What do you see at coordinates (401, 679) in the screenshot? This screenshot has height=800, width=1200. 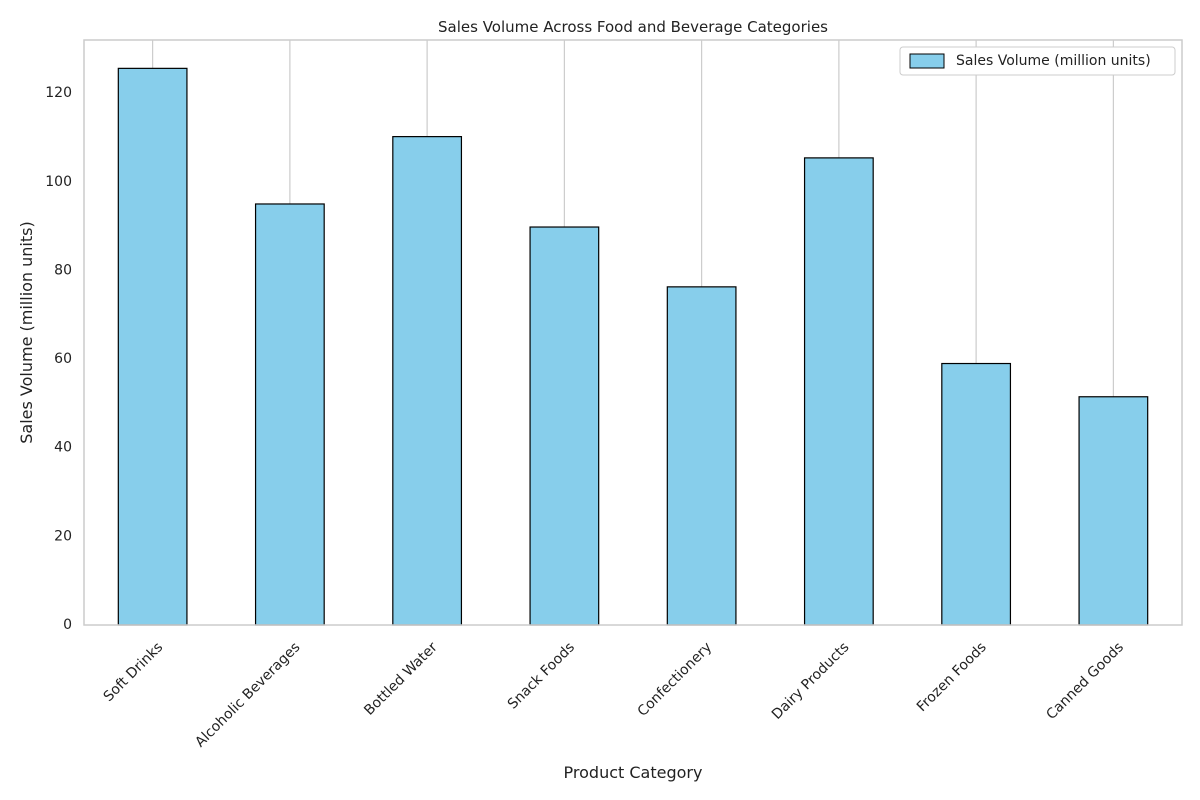 I see `x-tick-label: Bottled Water` at bounding box center [401, 679].